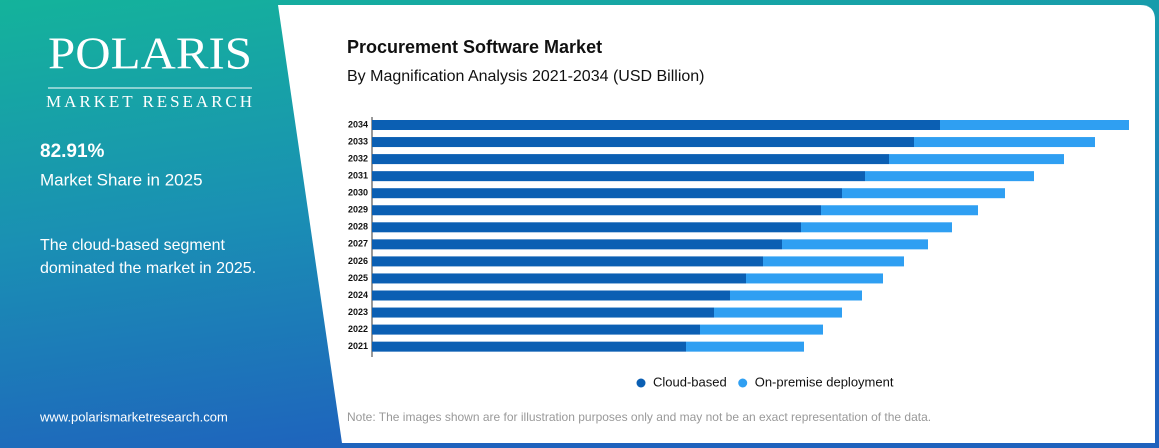 Image resolution: width=1159 pixels, height=448 pixels. I want to click on insight-line: dominated the market in 2025., so click(148, 268).